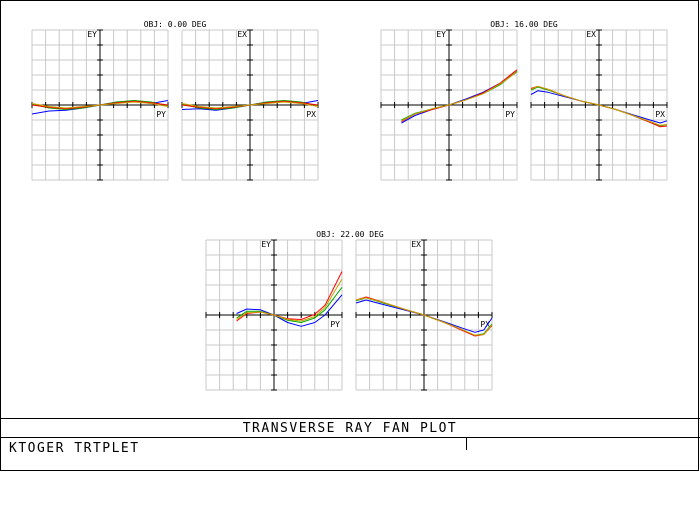 This screenshot has width=700, height=529. Describe the element at coordinates (175, 100) in the screenshot. I see `field-group-0: OBJ: 0.00 DEG EY PY EX PX` at that location.